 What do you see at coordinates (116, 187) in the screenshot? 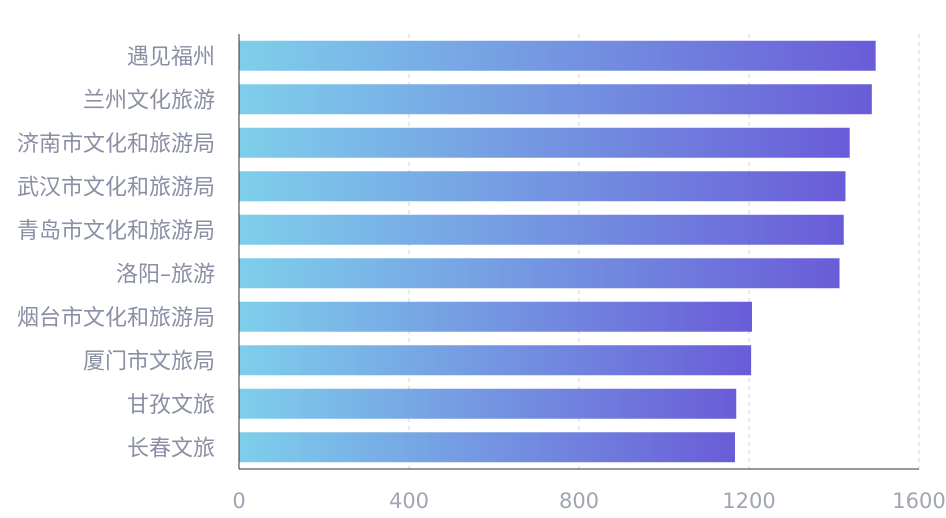
I see `category-label: 武汉市文化和旅游局` at bounding box center [116, 187].